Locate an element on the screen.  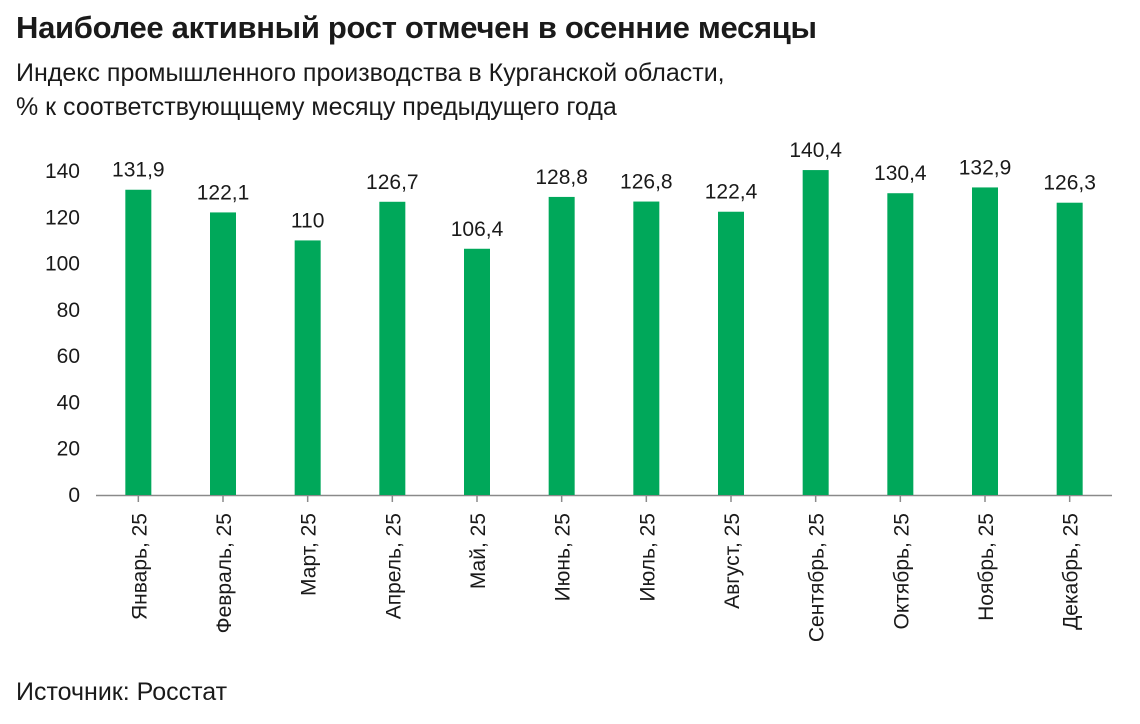
x-tick-label: Январь, 25 is located at coordinates (139, 566).